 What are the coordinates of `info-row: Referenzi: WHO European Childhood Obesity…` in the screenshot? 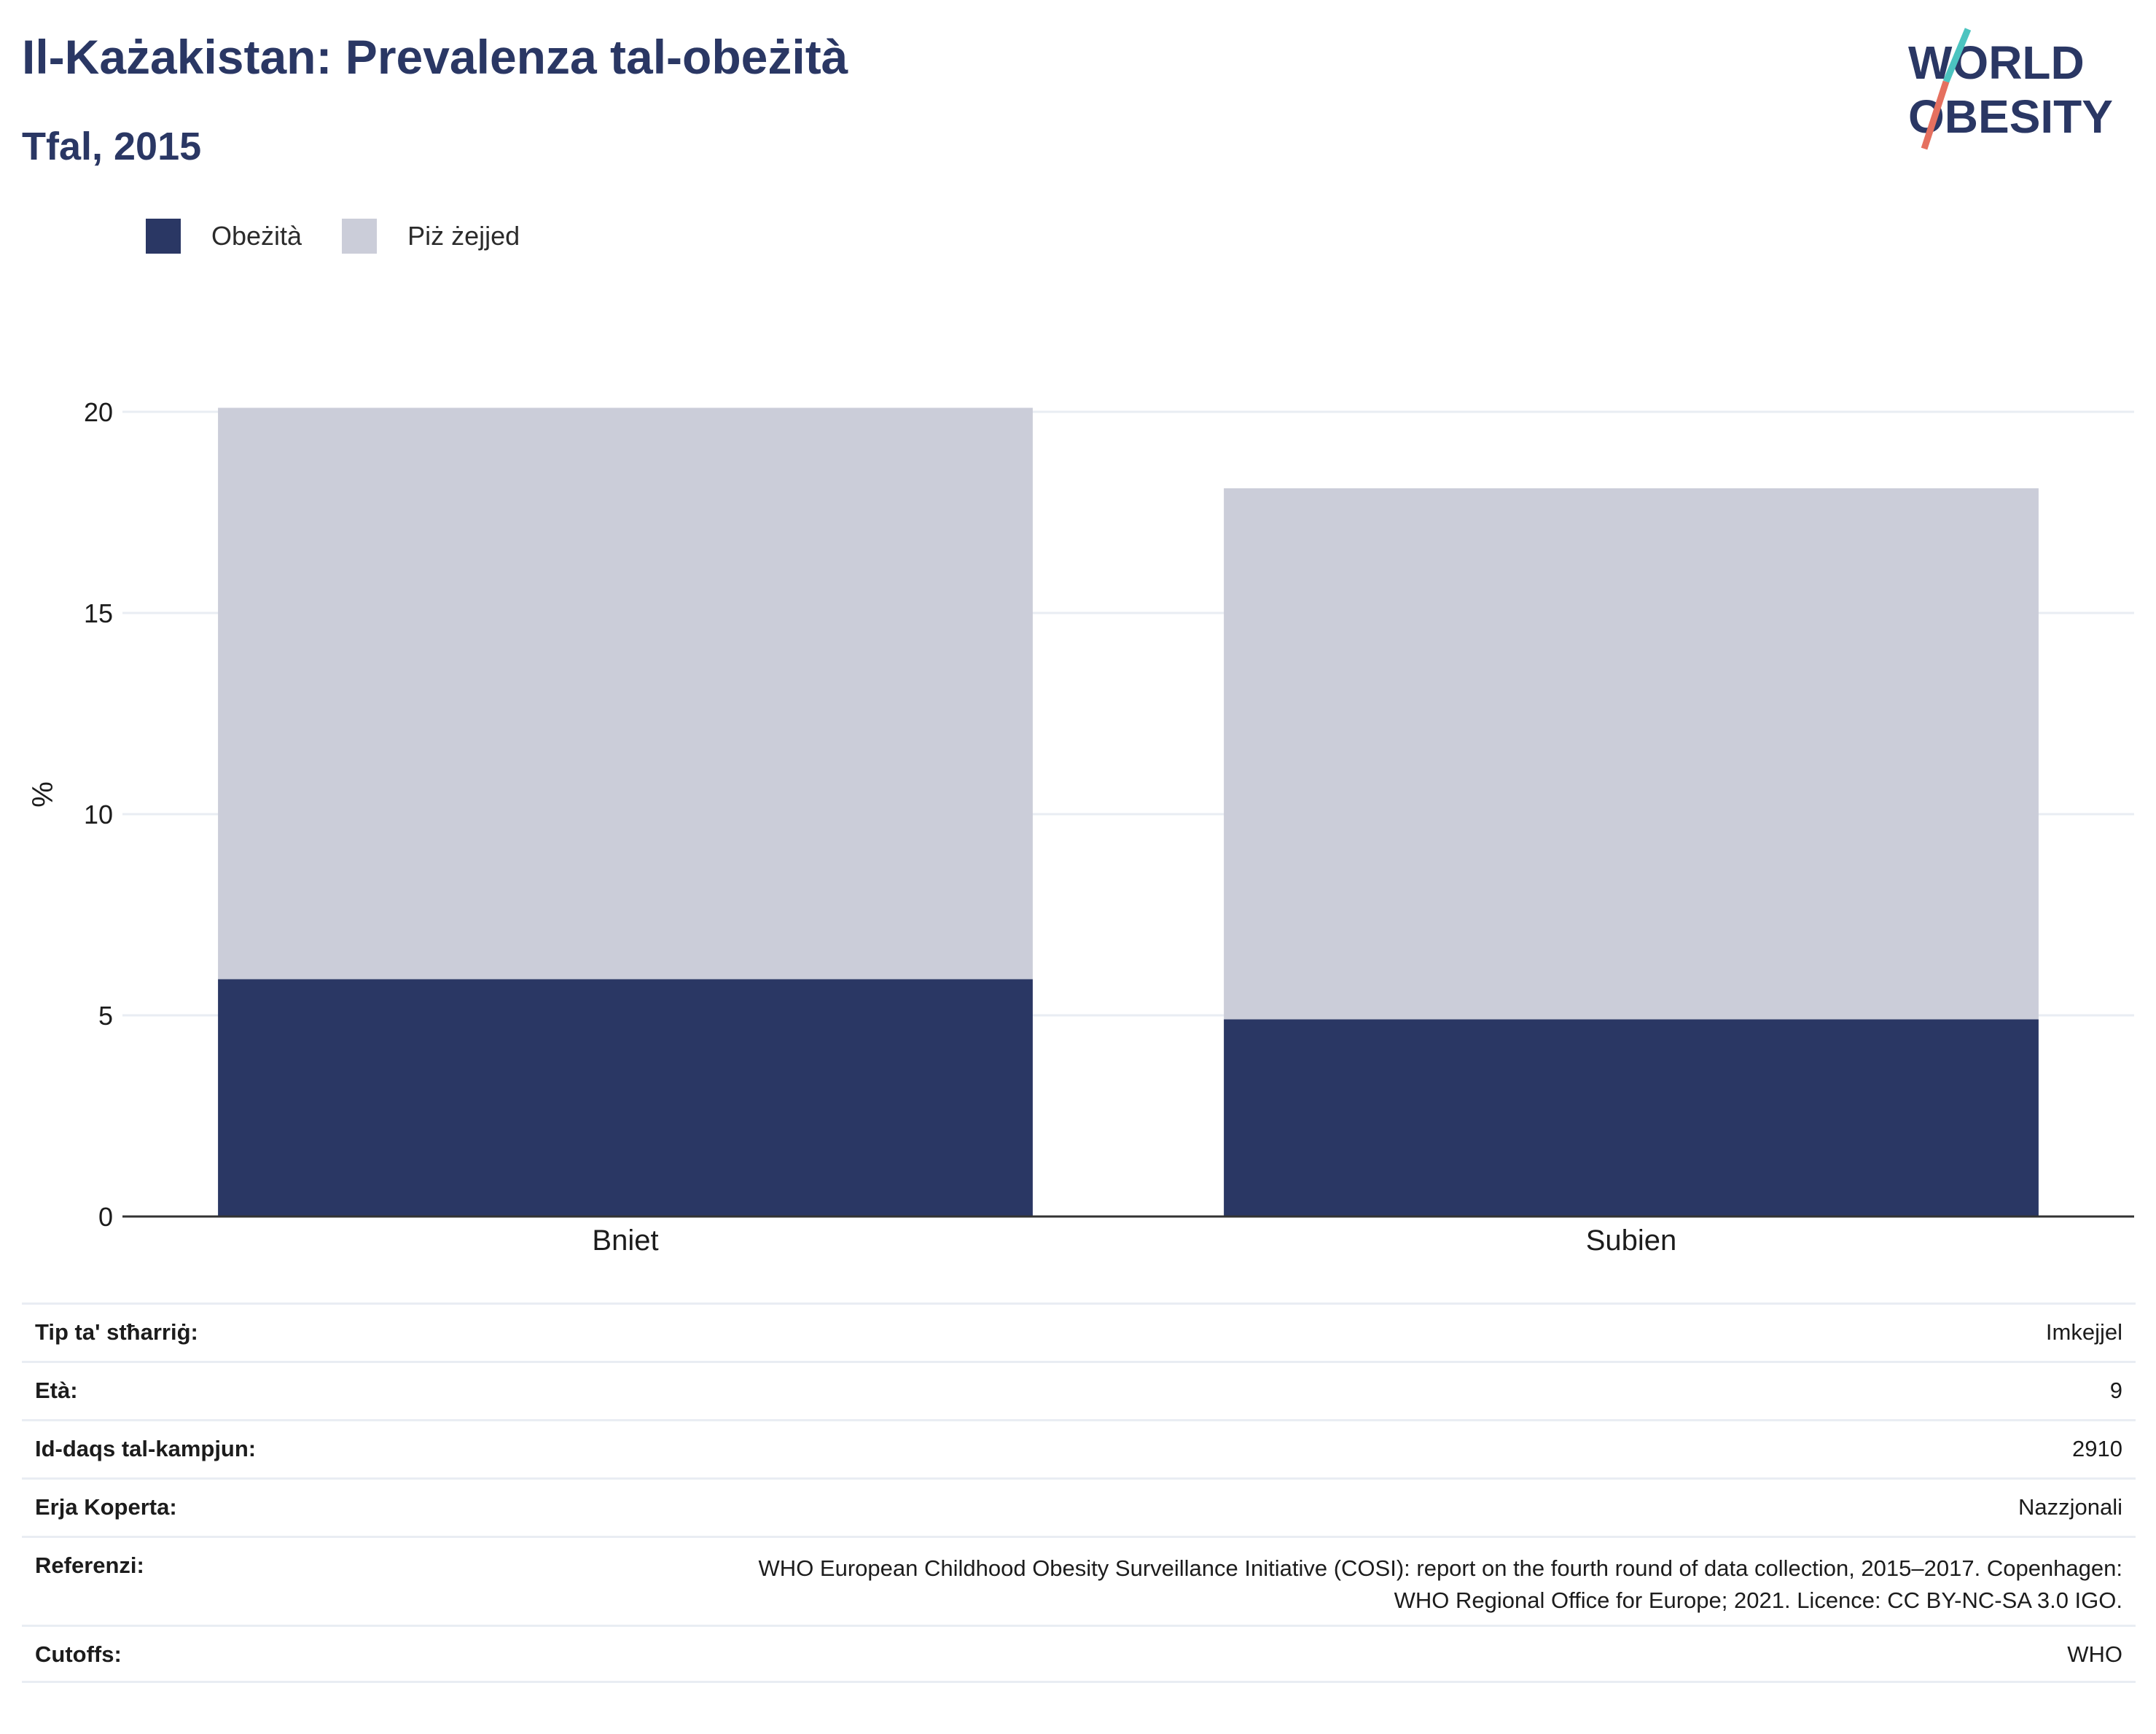 It's located at (1079, 1581).